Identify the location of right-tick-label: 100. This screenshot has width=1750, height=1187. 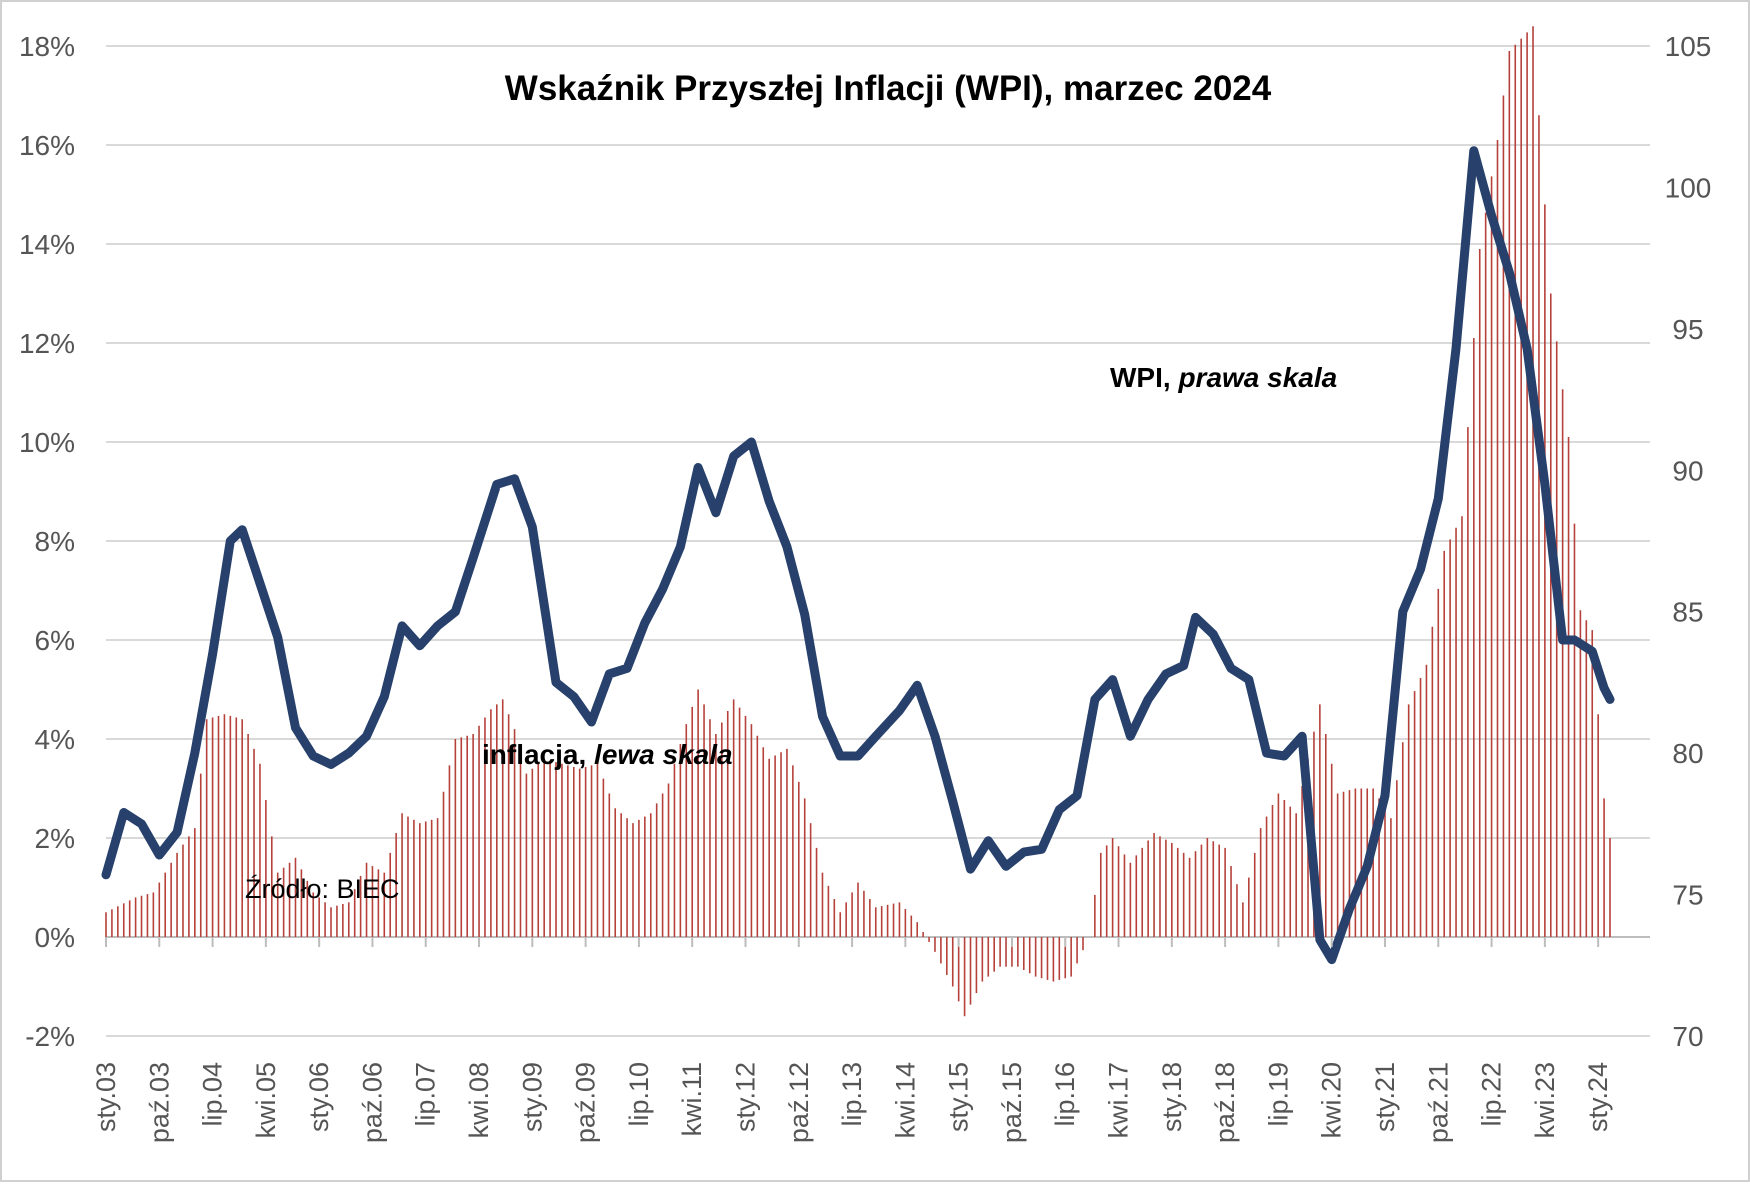
(1688, 187).